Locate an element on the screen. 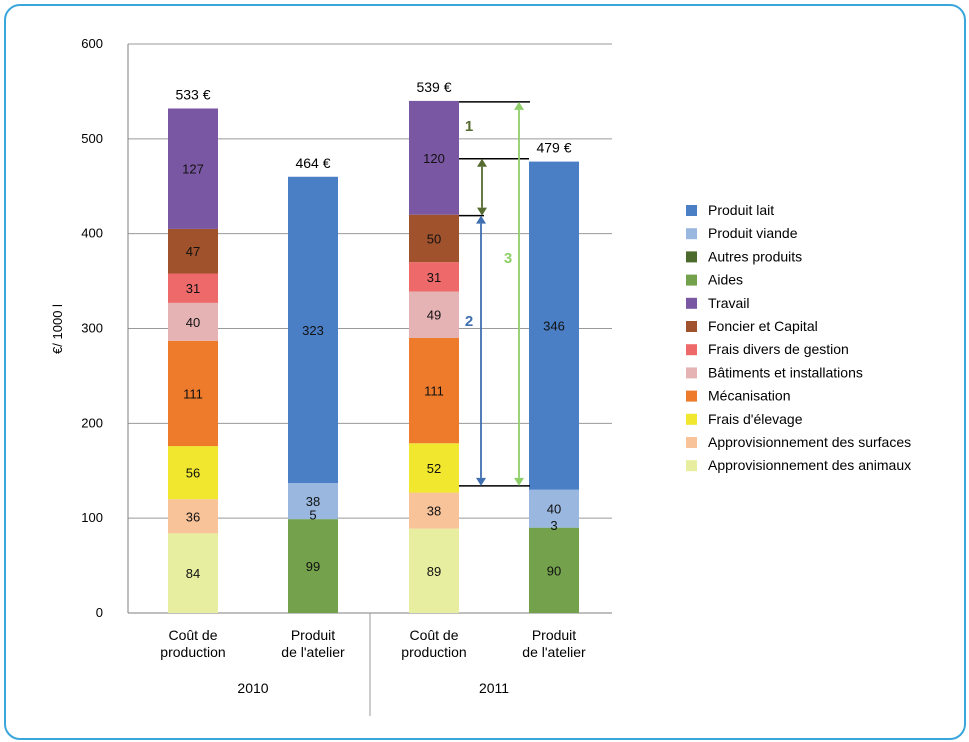 The width and height of the screenshot is (969, 742). y-tick-label: 400 is located at coordinates (92, 233).